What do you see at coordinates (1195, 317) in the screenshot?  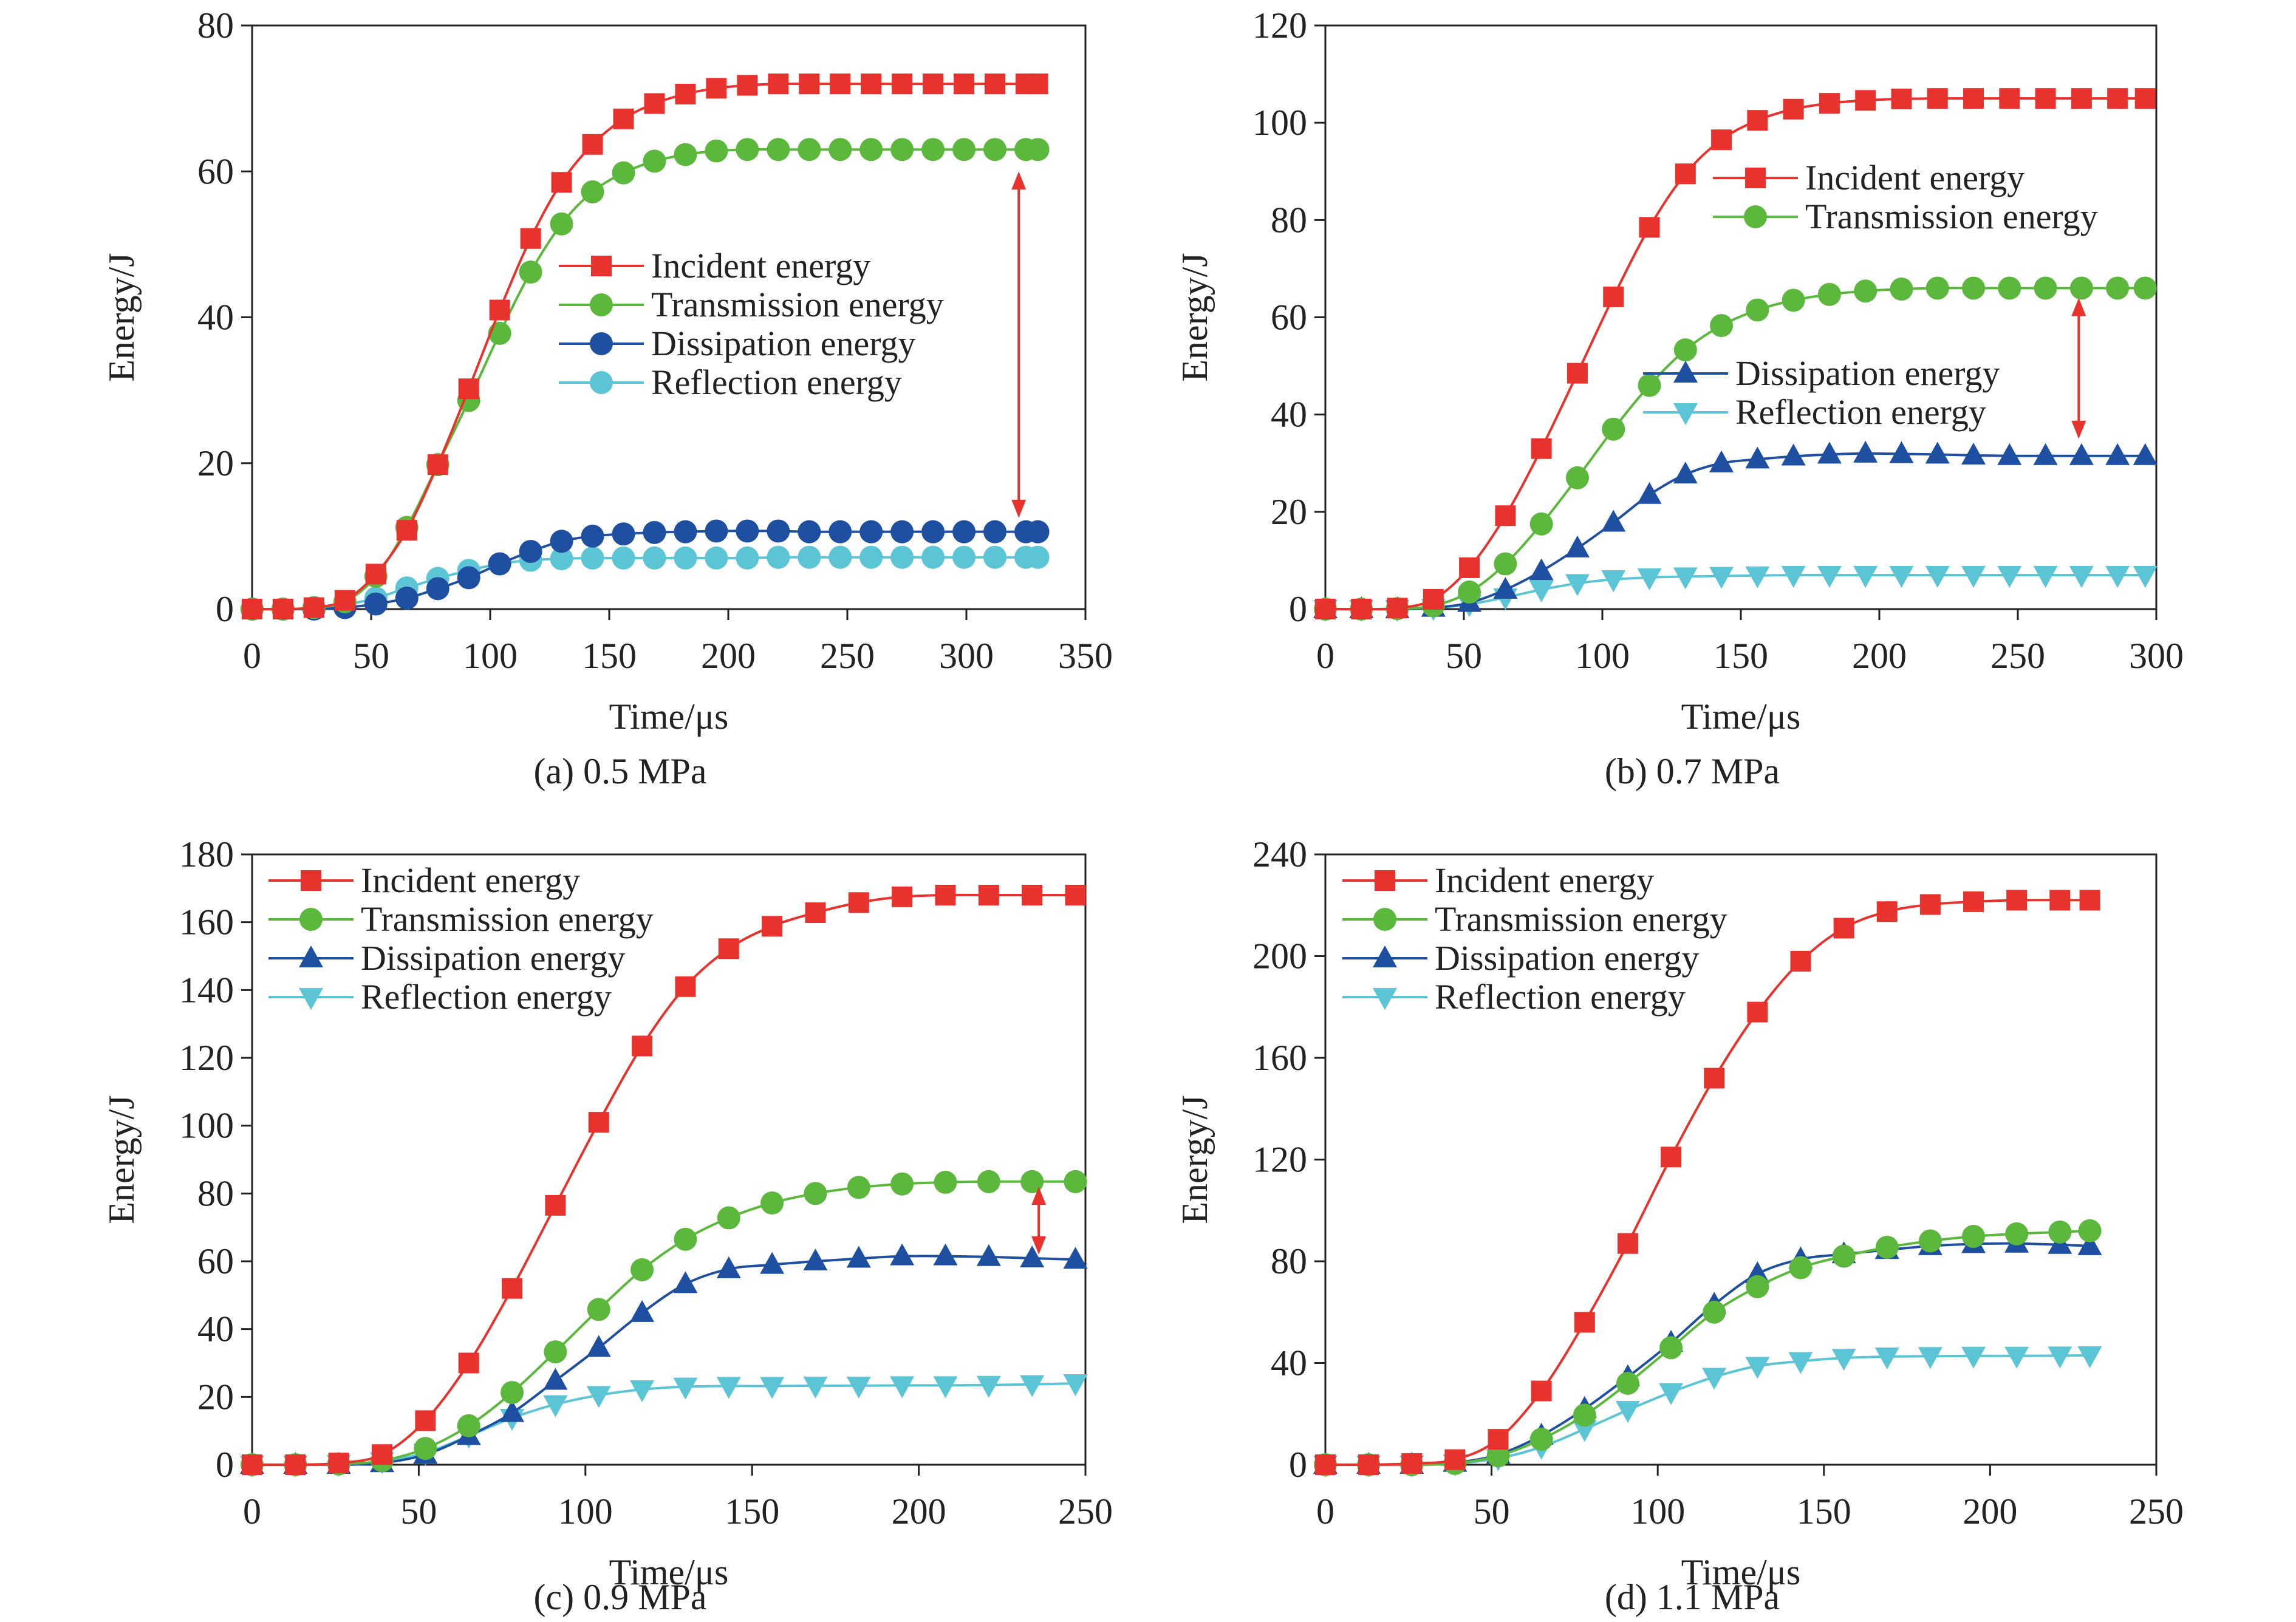 I see `y-axis-label: Energy/J` at bounding box center [1195, 317].